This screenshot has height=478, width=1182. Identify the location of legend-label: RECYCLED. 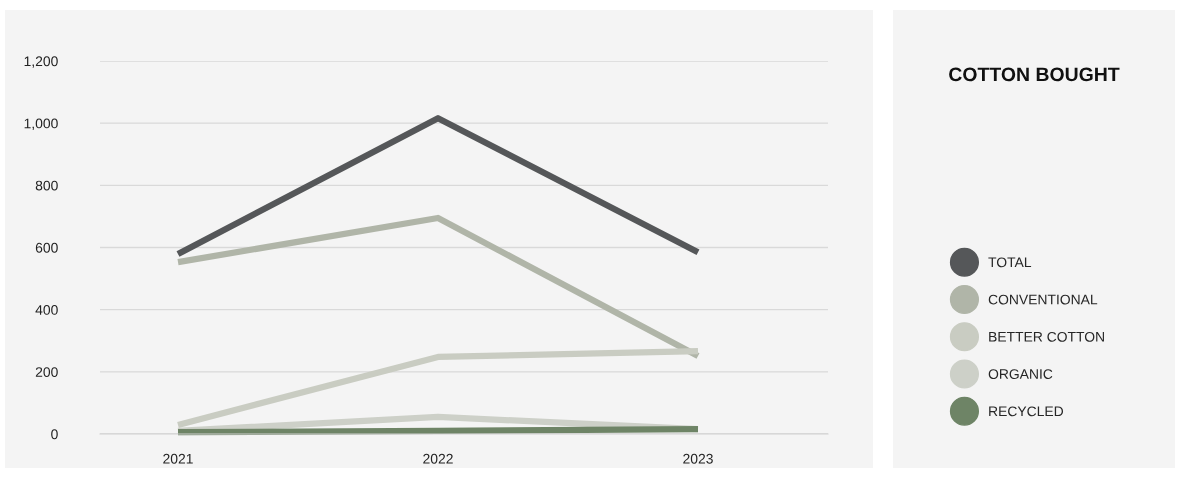
(1026, 411).